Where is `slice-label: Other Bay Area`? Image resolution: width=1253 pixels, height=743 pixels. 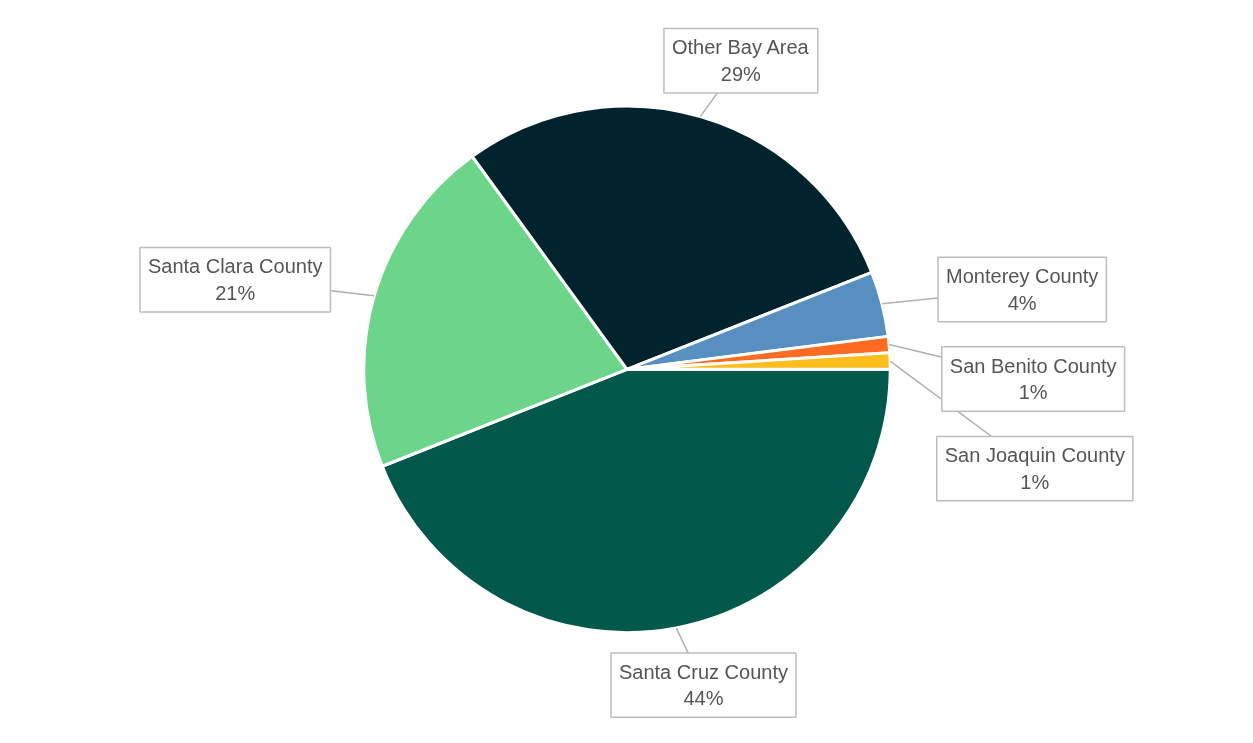
slice-label: Other Bay Area is located at coordinates (740, 47).